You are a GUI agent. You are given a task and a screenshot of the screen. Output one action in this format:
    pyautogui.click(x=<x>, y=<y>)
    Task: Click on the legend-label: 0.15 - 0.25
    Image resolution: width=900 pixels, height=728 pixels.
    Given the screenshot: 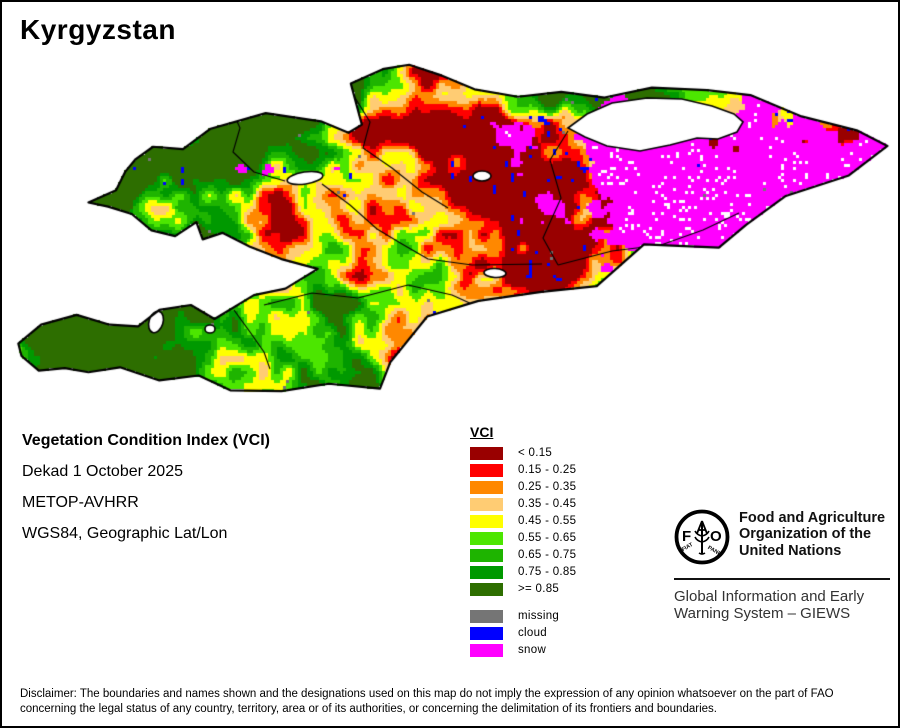 What is the action you would take?
    pyautogui.click(x=547, y=470)
    